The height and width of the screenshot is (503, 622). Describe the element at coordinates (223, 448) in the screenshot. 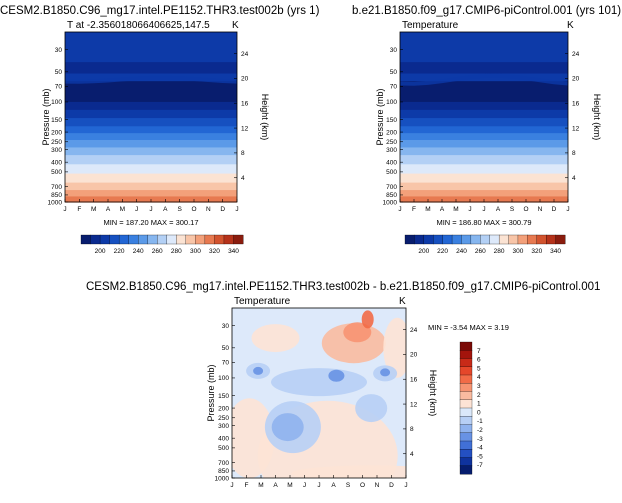

I see `y-tick-label: 500` at that location.